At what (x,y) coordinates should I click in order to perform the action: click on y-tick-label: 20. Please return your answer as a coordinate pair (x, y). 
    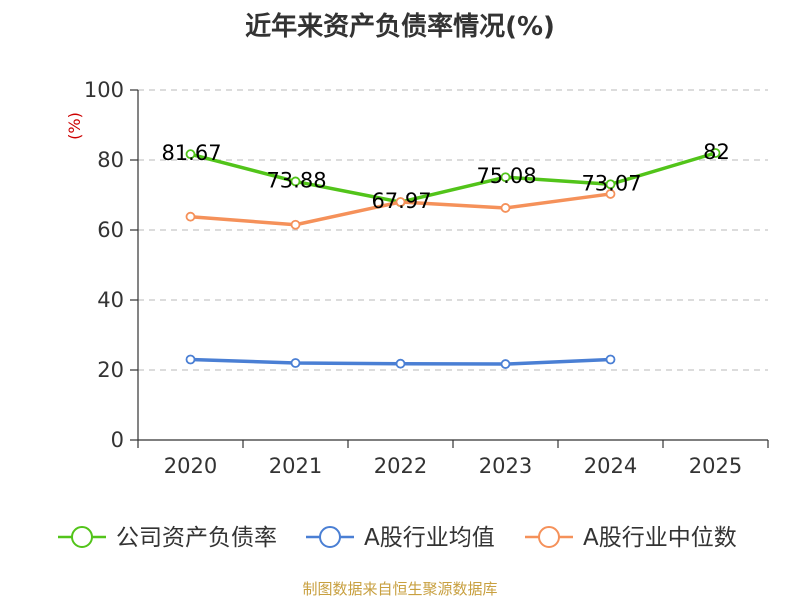
    Looking at the image, I should click on (110, 370).